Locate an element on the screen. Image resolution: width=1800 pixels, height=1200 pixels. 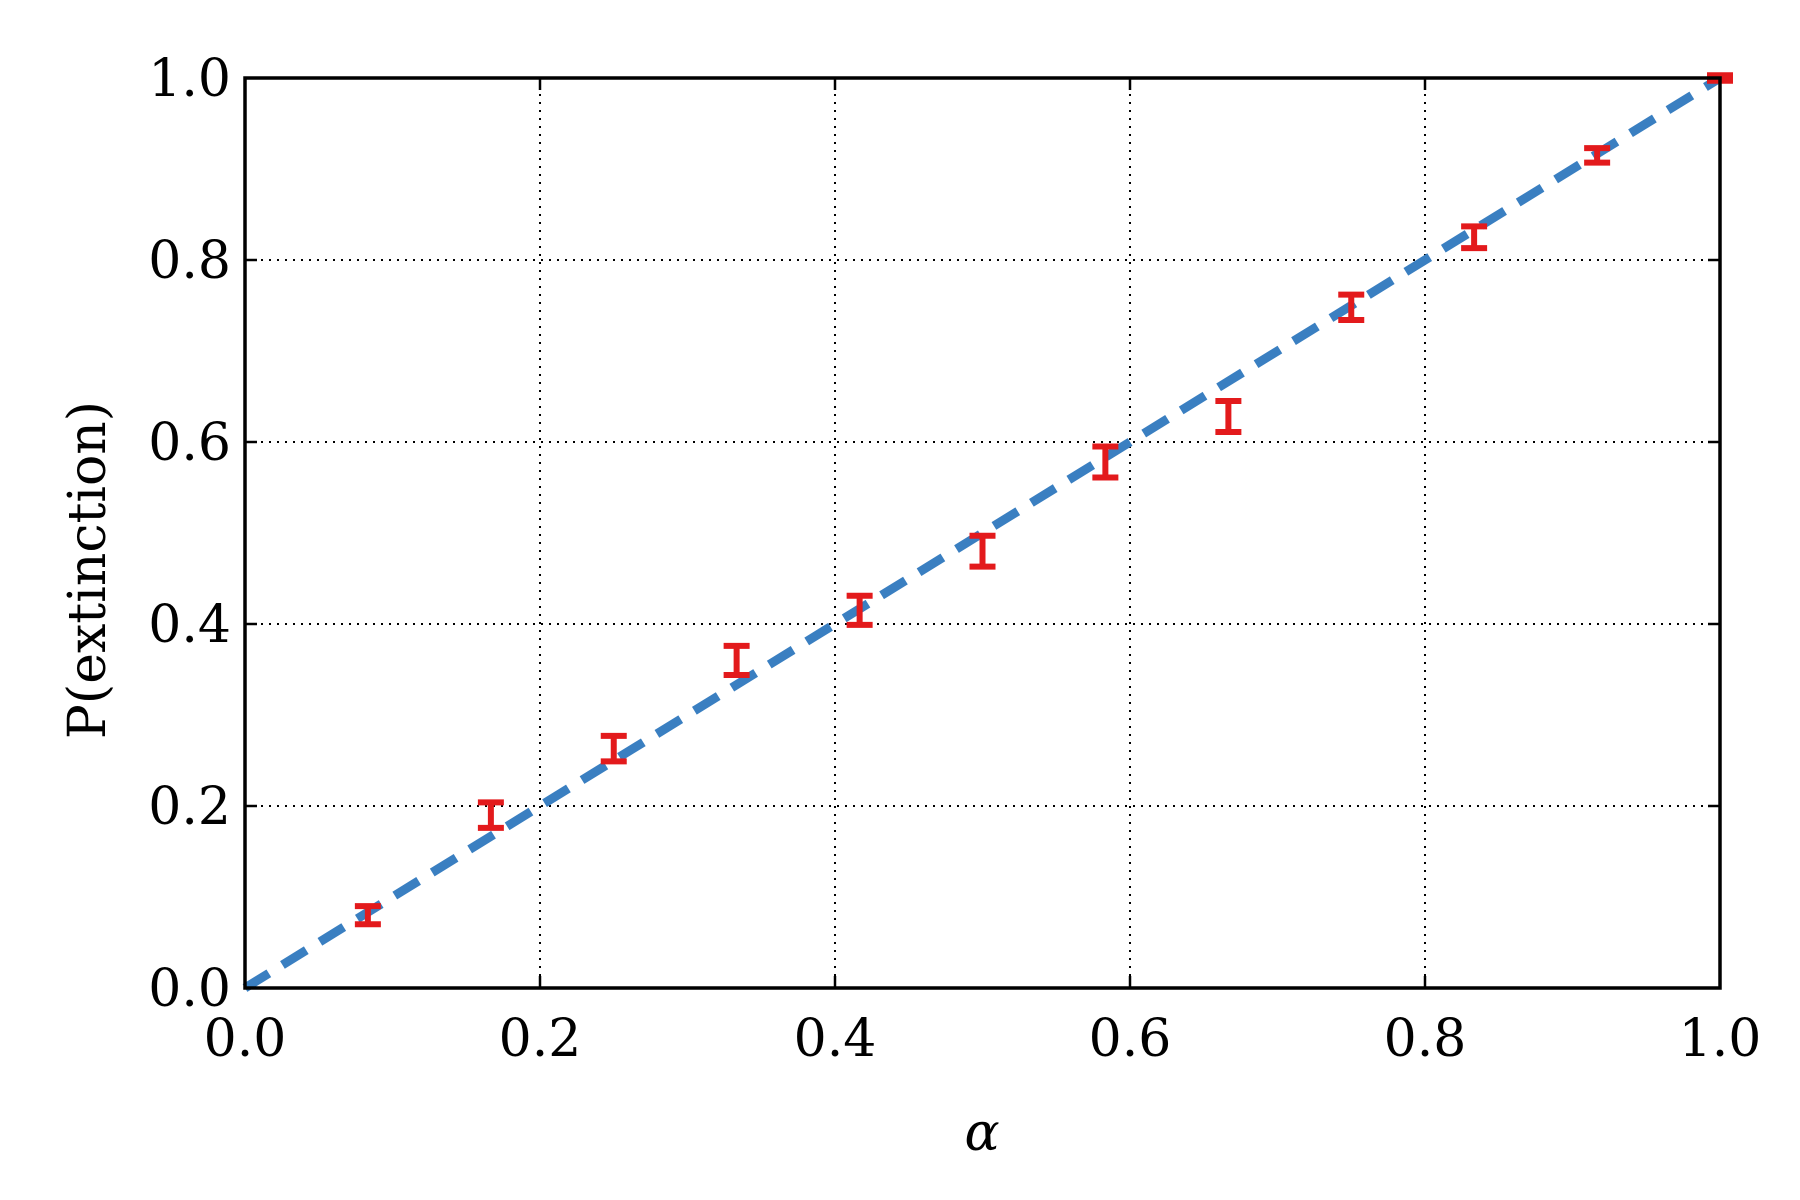
x-tick-label: 0.0 is located at coordinates (245, 1039).